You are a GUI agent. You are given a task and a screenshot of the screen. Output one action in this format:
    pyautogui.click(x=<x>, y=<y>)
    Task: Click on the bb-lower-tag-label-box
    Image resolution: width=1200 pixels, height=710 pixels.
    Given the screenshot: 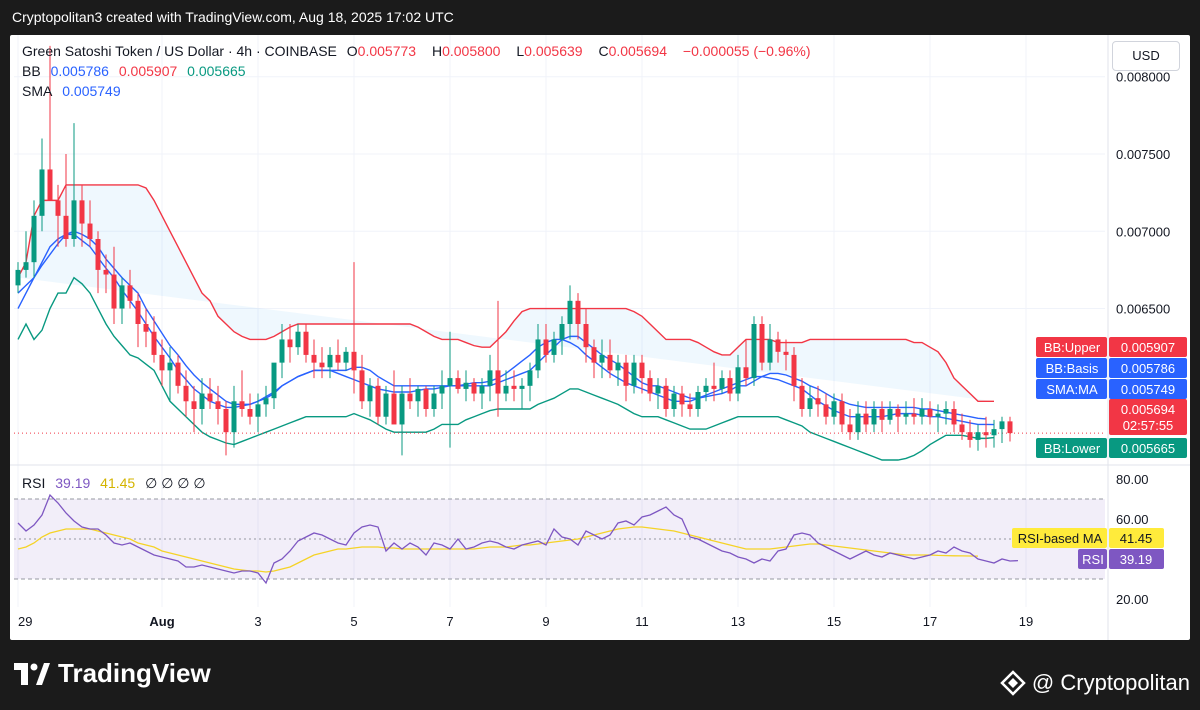 What is the action you would take?
    pyautogui.click(x=1071, y=448)
    